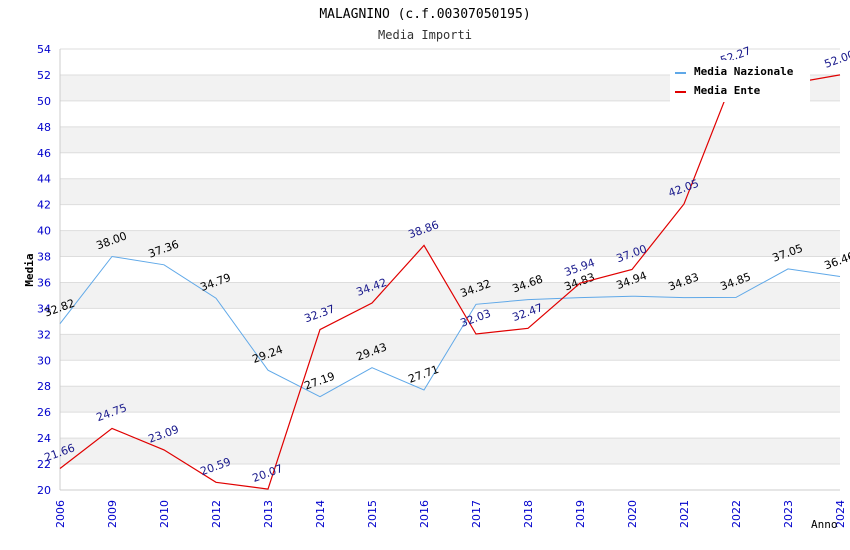  I want to click on x-tick-label: 2019, so click(580, 514).